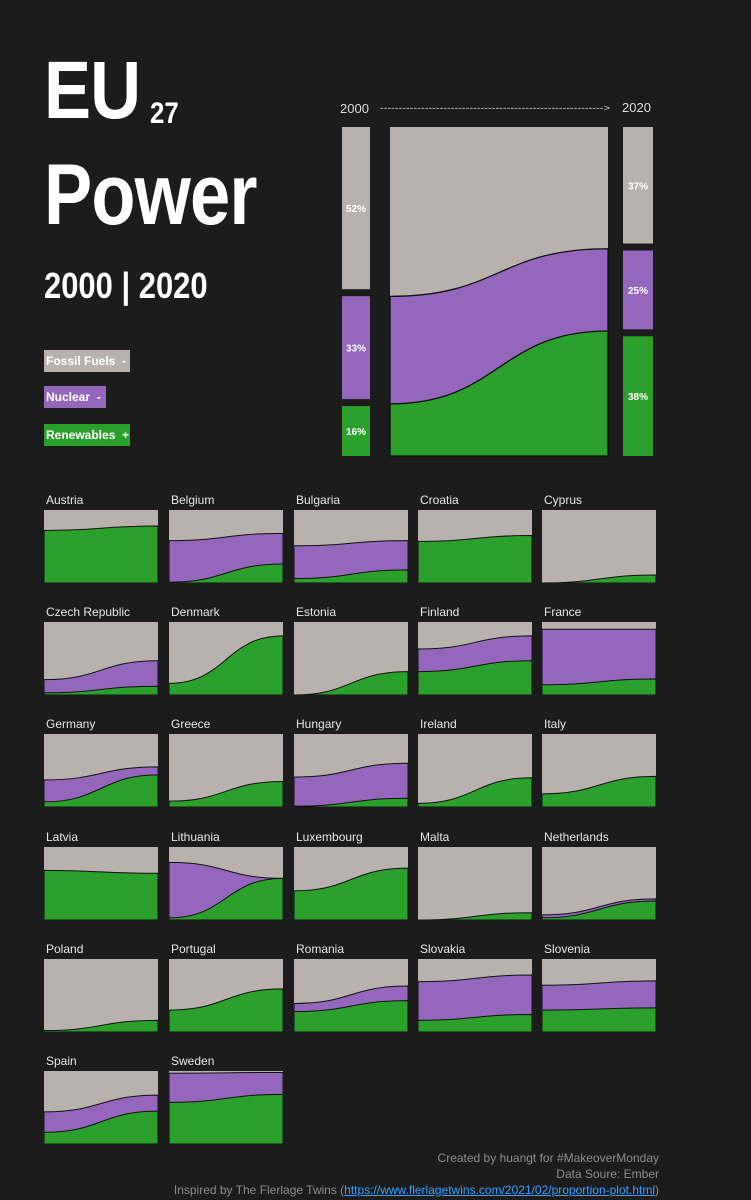  I want to click on panel-chart-greece, so click(226, 771).